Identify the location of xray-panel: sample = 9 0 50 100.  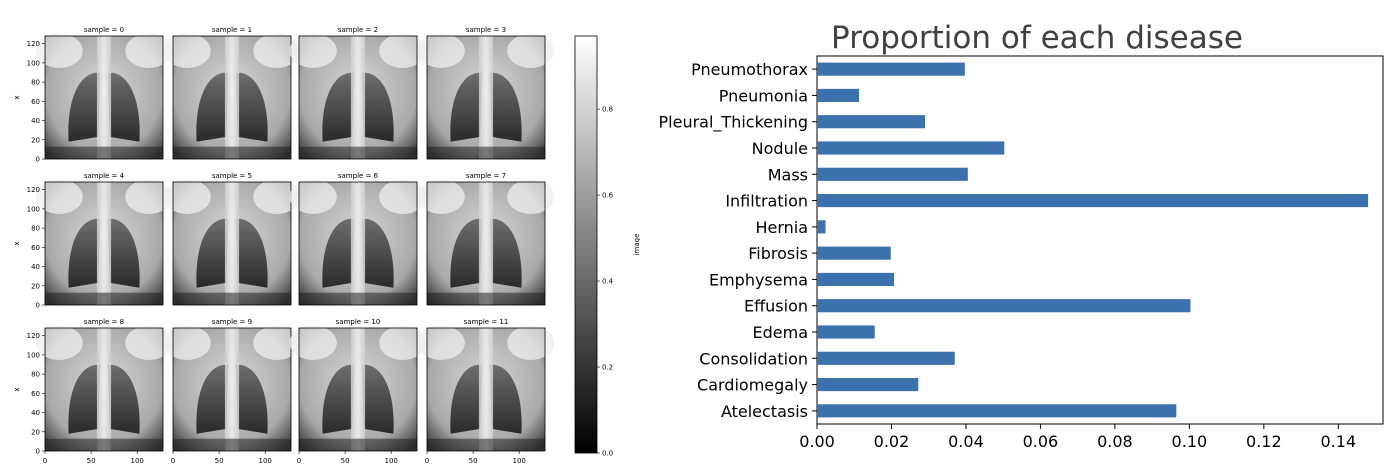
(232, 391).